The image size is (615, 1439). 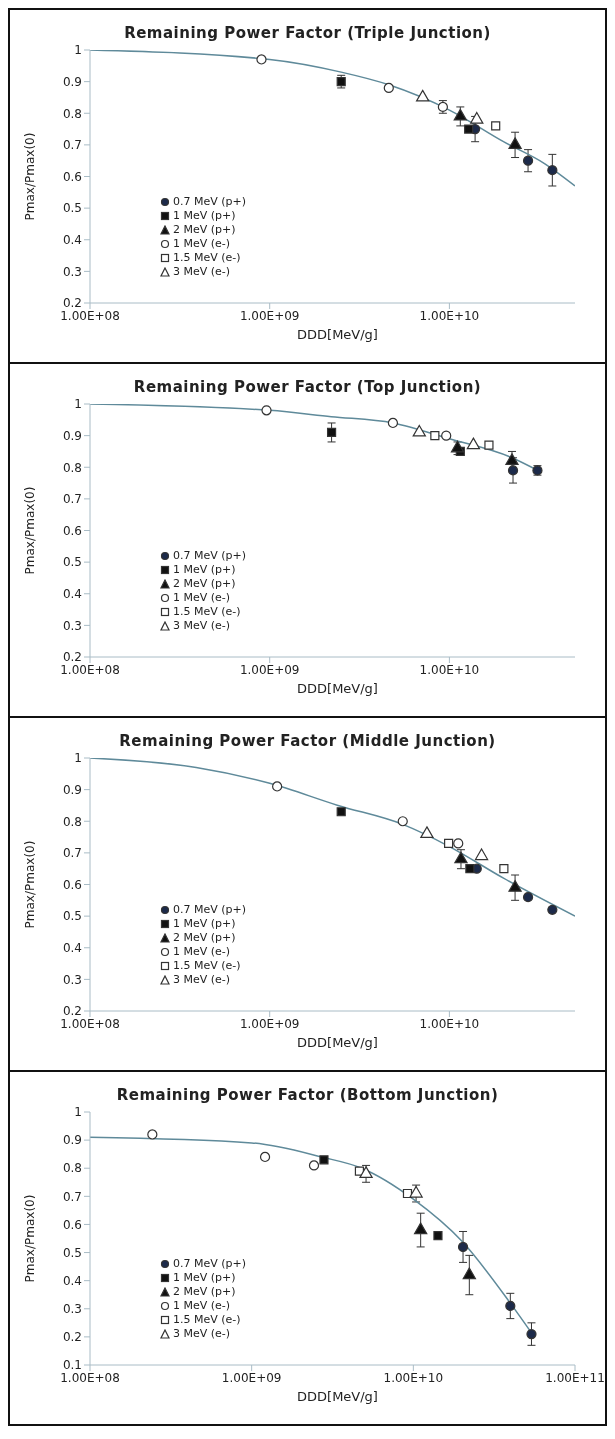 I want to click on y-tick-label: 0.1, so click(x=72, y=1365).